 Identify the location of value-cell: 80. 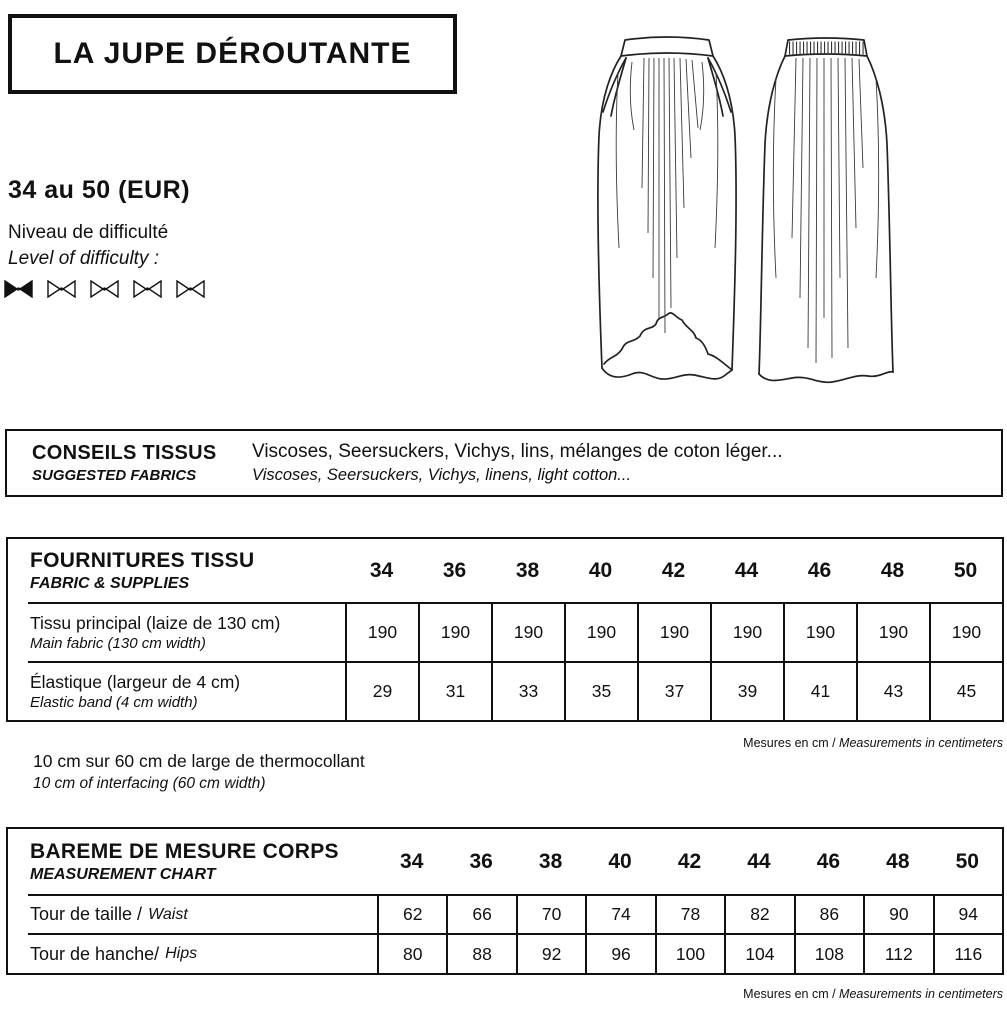
(411, 954).